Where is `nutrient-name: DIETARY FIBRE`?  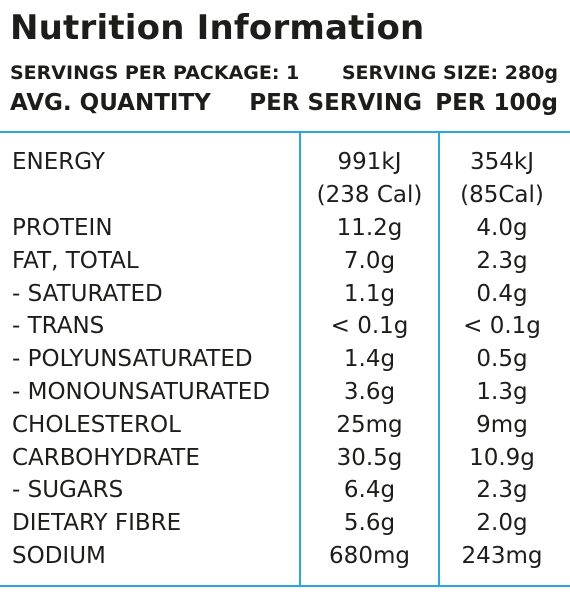 nutrient-name: DIETARY FIBRE is located at coordinates (97, 523).